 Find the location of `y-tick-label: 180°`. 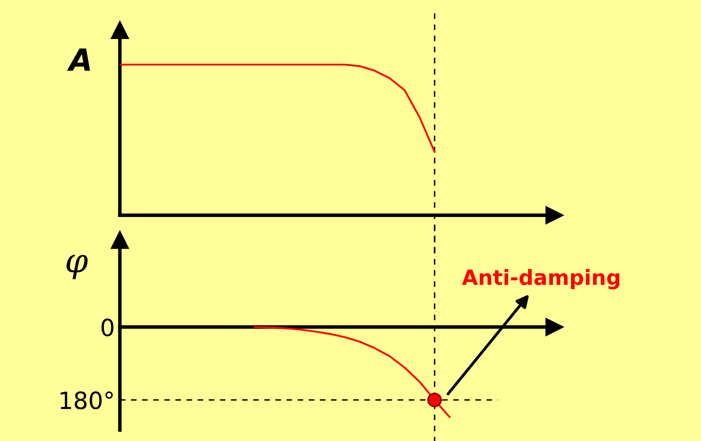

y-tick-label: 180° is located at coordinates (86, 400).